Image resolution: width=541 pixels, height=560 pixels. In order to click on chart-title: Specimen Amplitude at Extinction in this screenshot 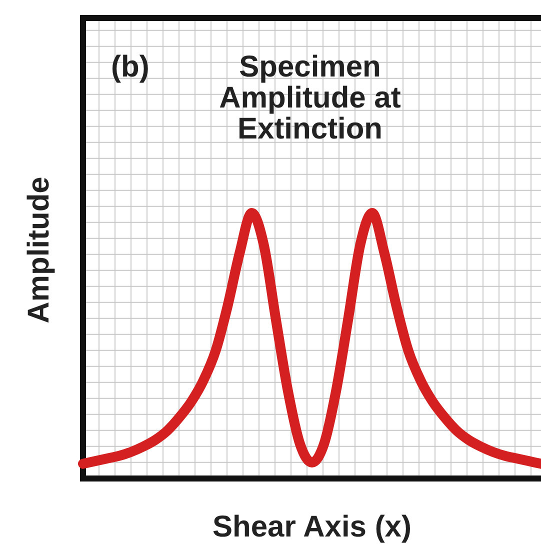, I will do `click(310, 98)`.